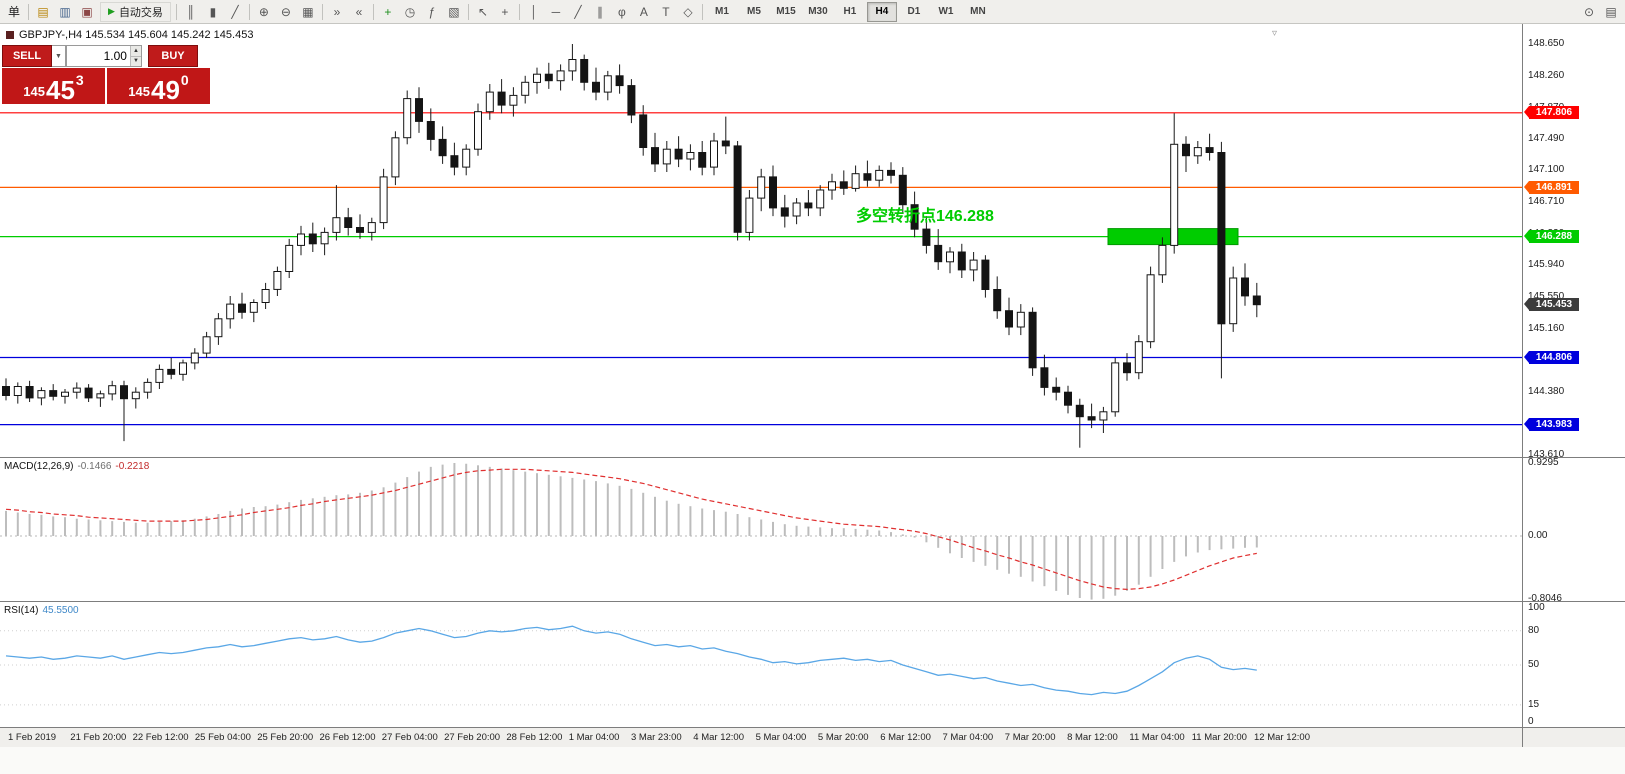 This screenshot has height=774, width=1625. What do you see at coordinates (132, 466) in the screenshot?
I see `macd-signal-value: -0.2218` at bounding box center [132, 466].